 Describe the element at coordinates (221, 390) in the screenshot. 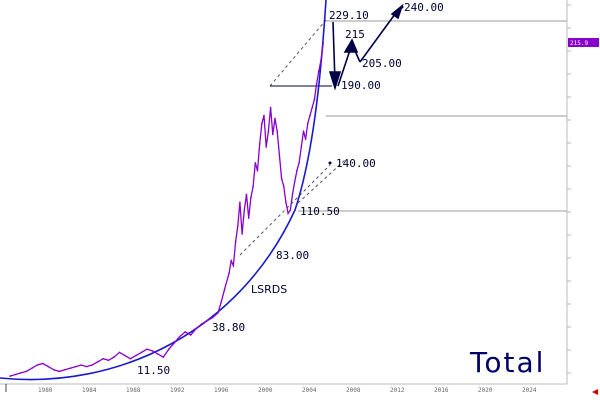

I see `x-tick-label: 1996` at that location.